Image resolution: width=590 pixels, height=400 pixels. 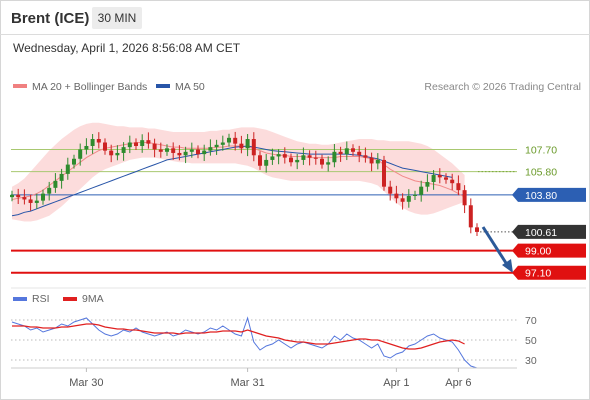 I want to click on timestamp: Wednesday, April 1, 2026 8:56:08 AM CET, so click(x=127, y=48).